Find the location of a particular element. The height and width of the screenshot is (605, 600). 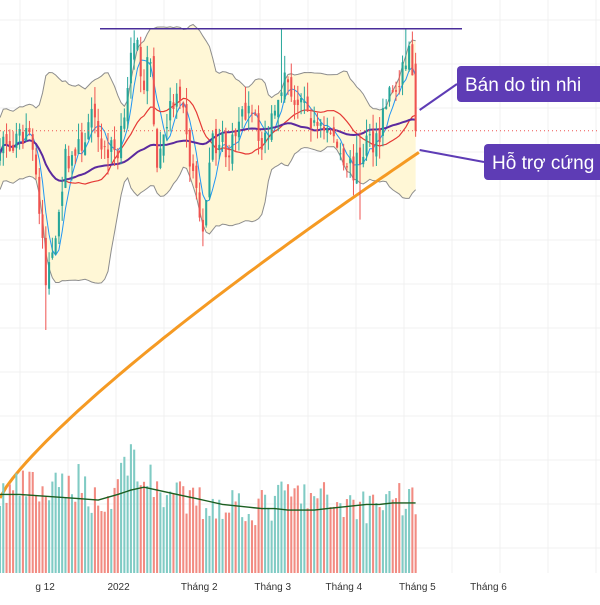

volume-bars is located at coordinates (208, 508).